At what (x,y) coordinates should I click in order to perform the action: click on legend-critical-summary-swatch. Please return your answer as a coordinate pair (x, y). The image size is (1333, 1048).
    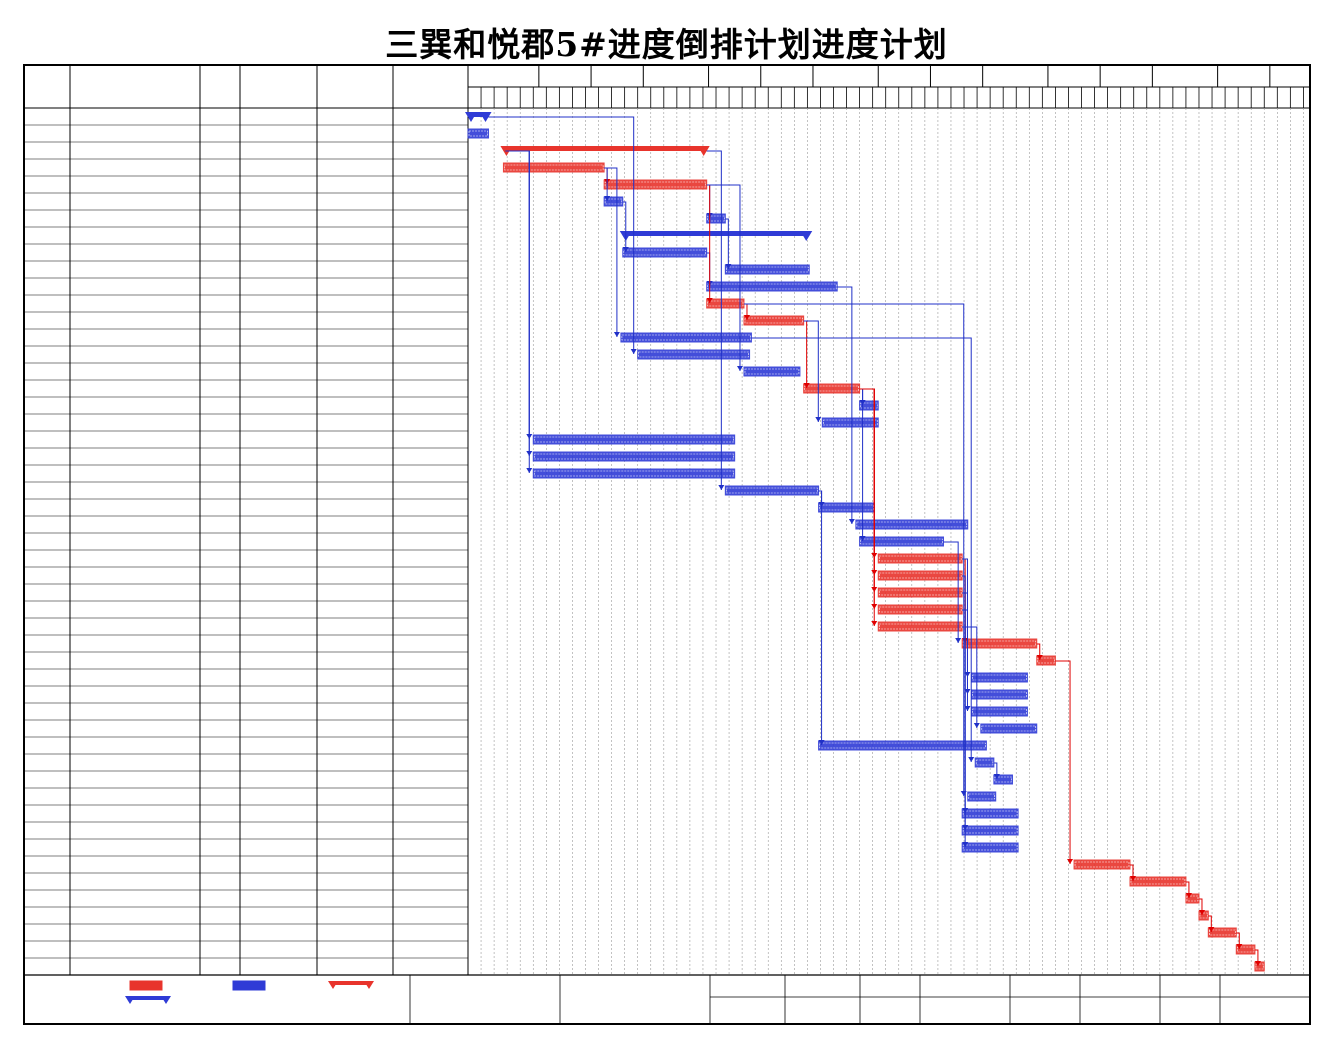
    Looking at the image, I should click on (351, 983).